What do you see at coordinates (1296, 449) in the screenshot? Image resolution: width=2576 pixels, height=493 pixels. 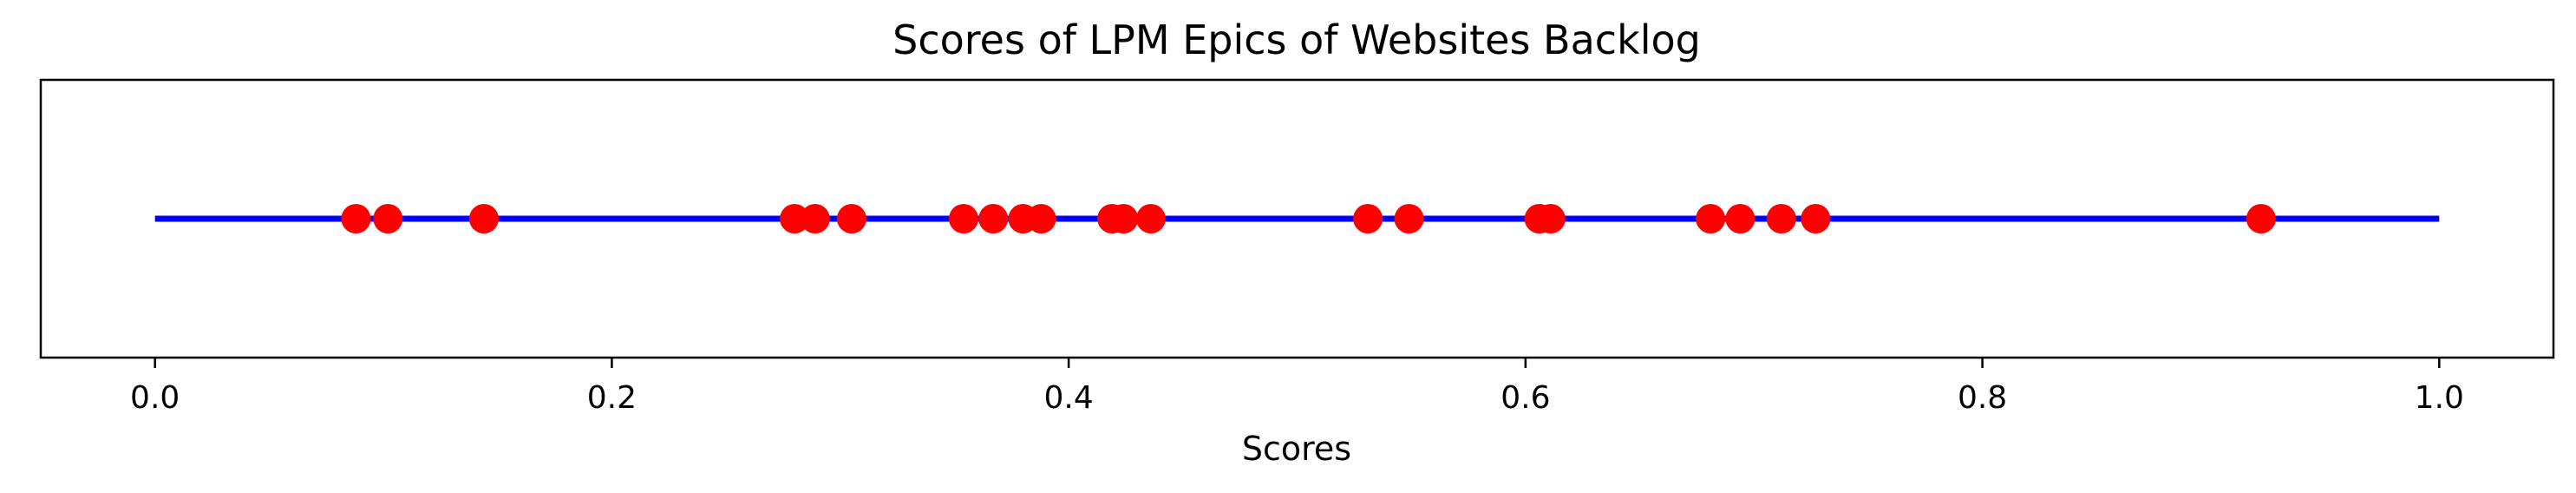 I see `x-axis-label: Scores` at bounding box center [1296, 449].